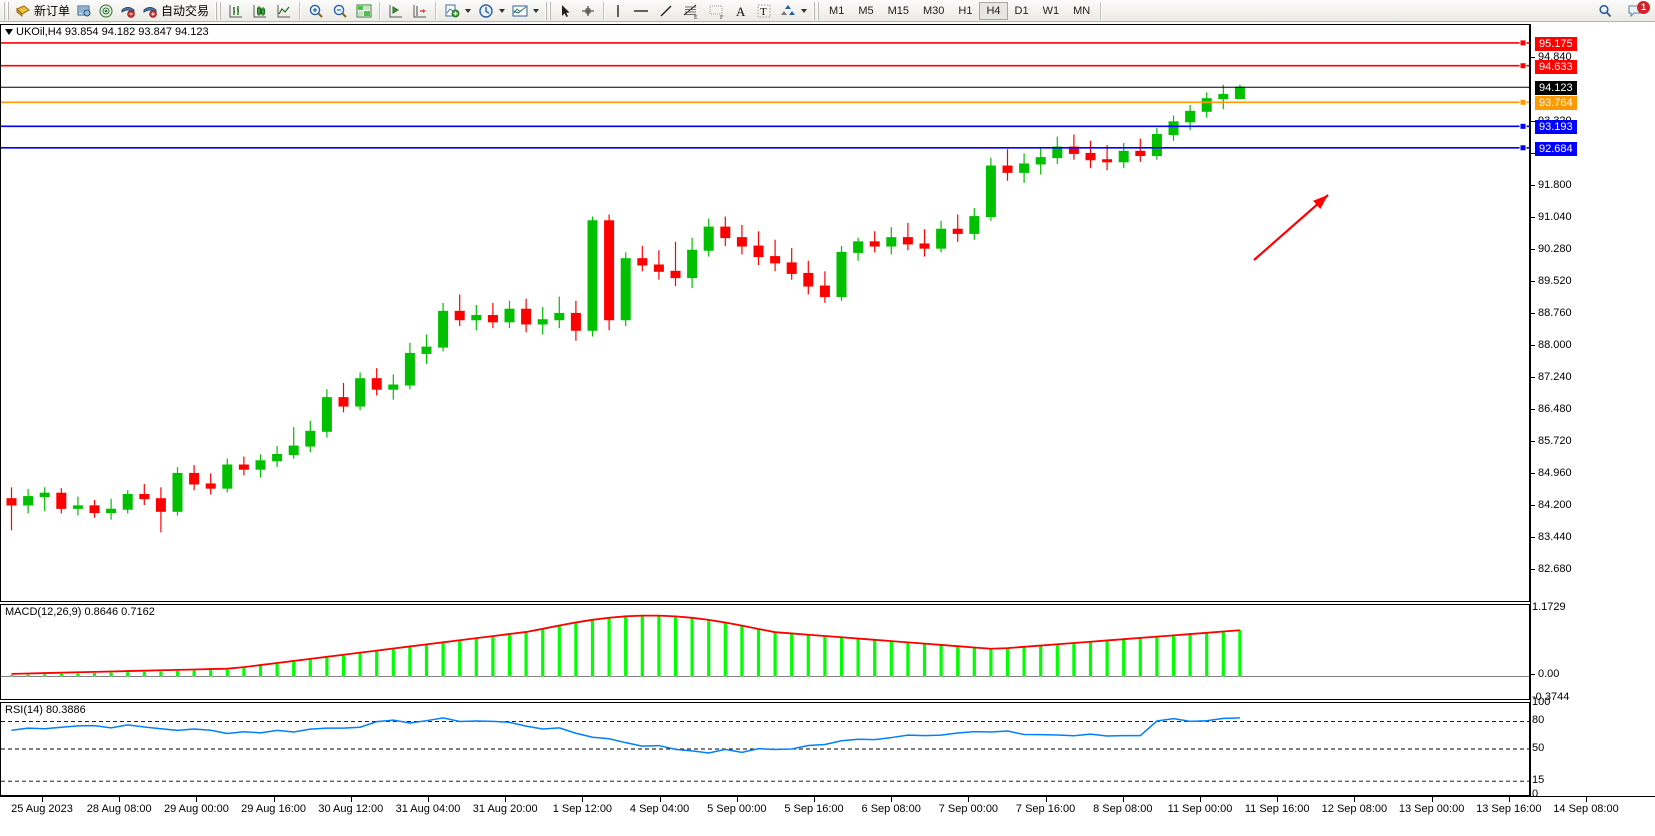 This screenshot has width=1655, height=836. Describe the element at coordinates (491, 11) in the screenshot. I see `periods-button` at that location.